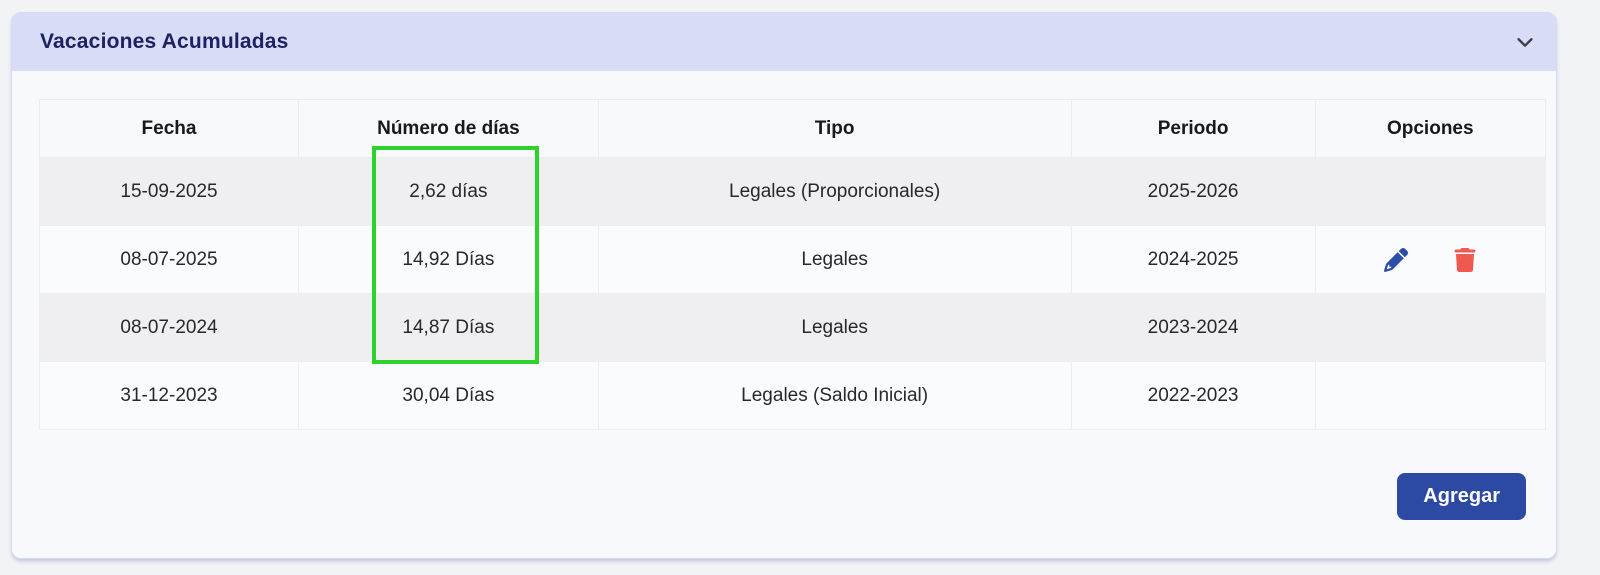  Describe the element at coordinates (1193, 259) in the screenshot. I see `cell-periodo: 2024-2025` at that location.